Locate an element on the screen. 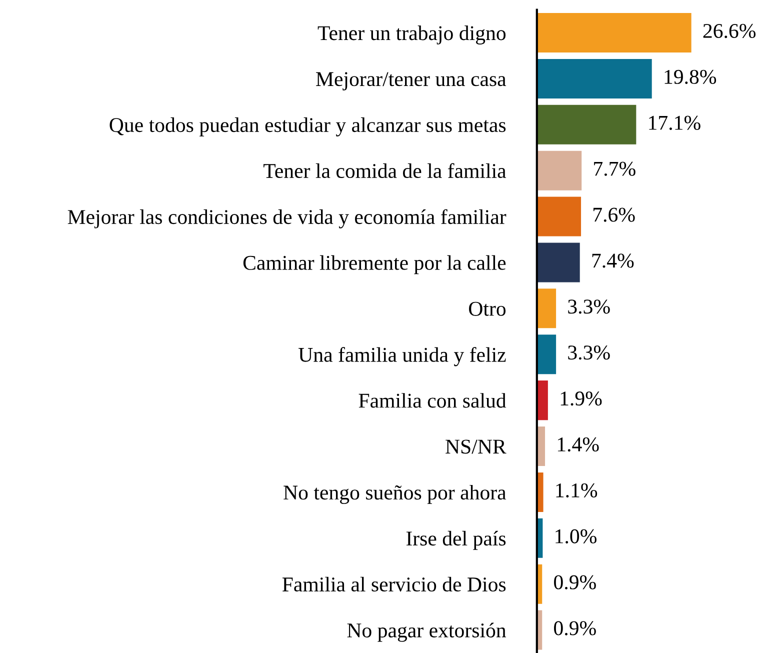 The image size is (767, 653). y-tick-label: Tener la comida de la familia is located at coordinates (385, 170).